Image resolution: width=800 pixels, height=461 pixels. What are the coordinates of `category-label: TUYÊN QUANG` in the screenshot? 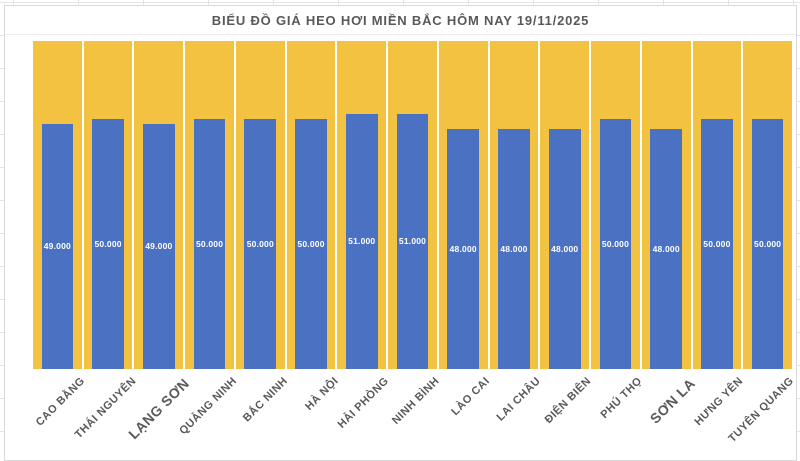 It's located at (761, 410).